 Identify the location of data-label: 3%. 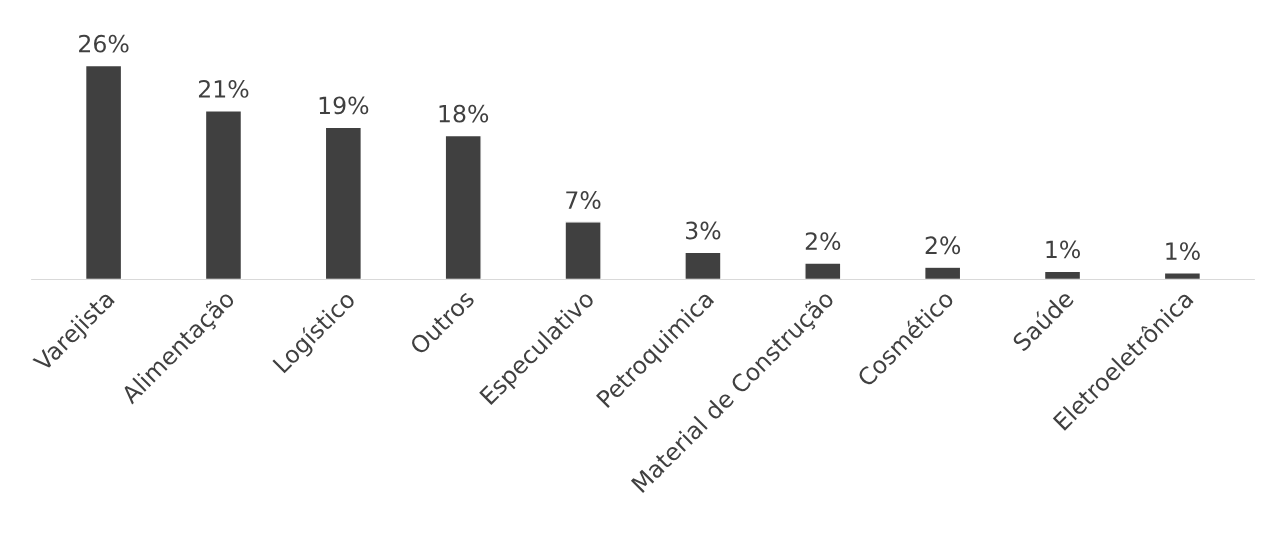
(703, 230).